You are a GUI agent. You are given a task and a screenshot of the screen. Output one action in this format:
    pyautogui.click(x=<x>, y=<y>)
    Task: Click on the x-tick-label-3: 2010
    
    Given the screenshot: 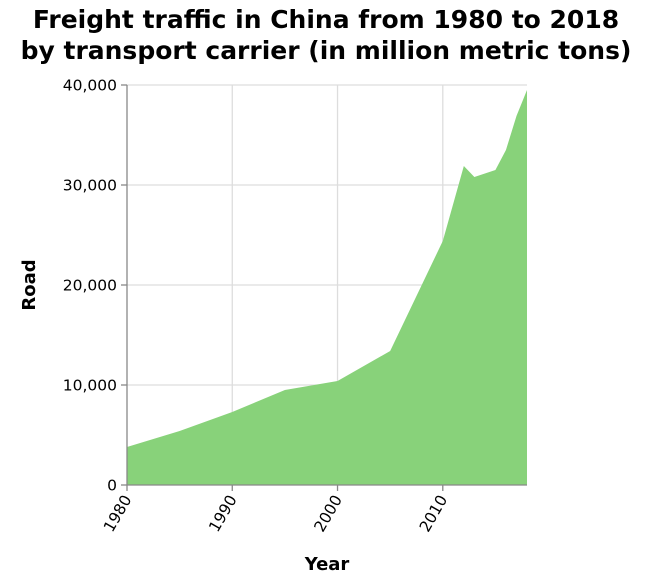 What is the action you would take?
    pyautogui.click(x=433, y=513)
    